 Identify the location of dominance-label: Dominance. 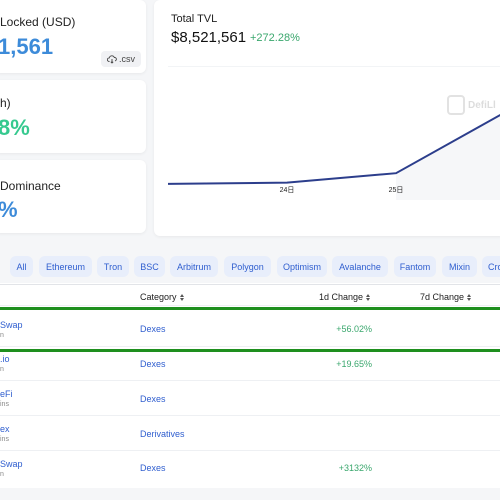
(30, 186).